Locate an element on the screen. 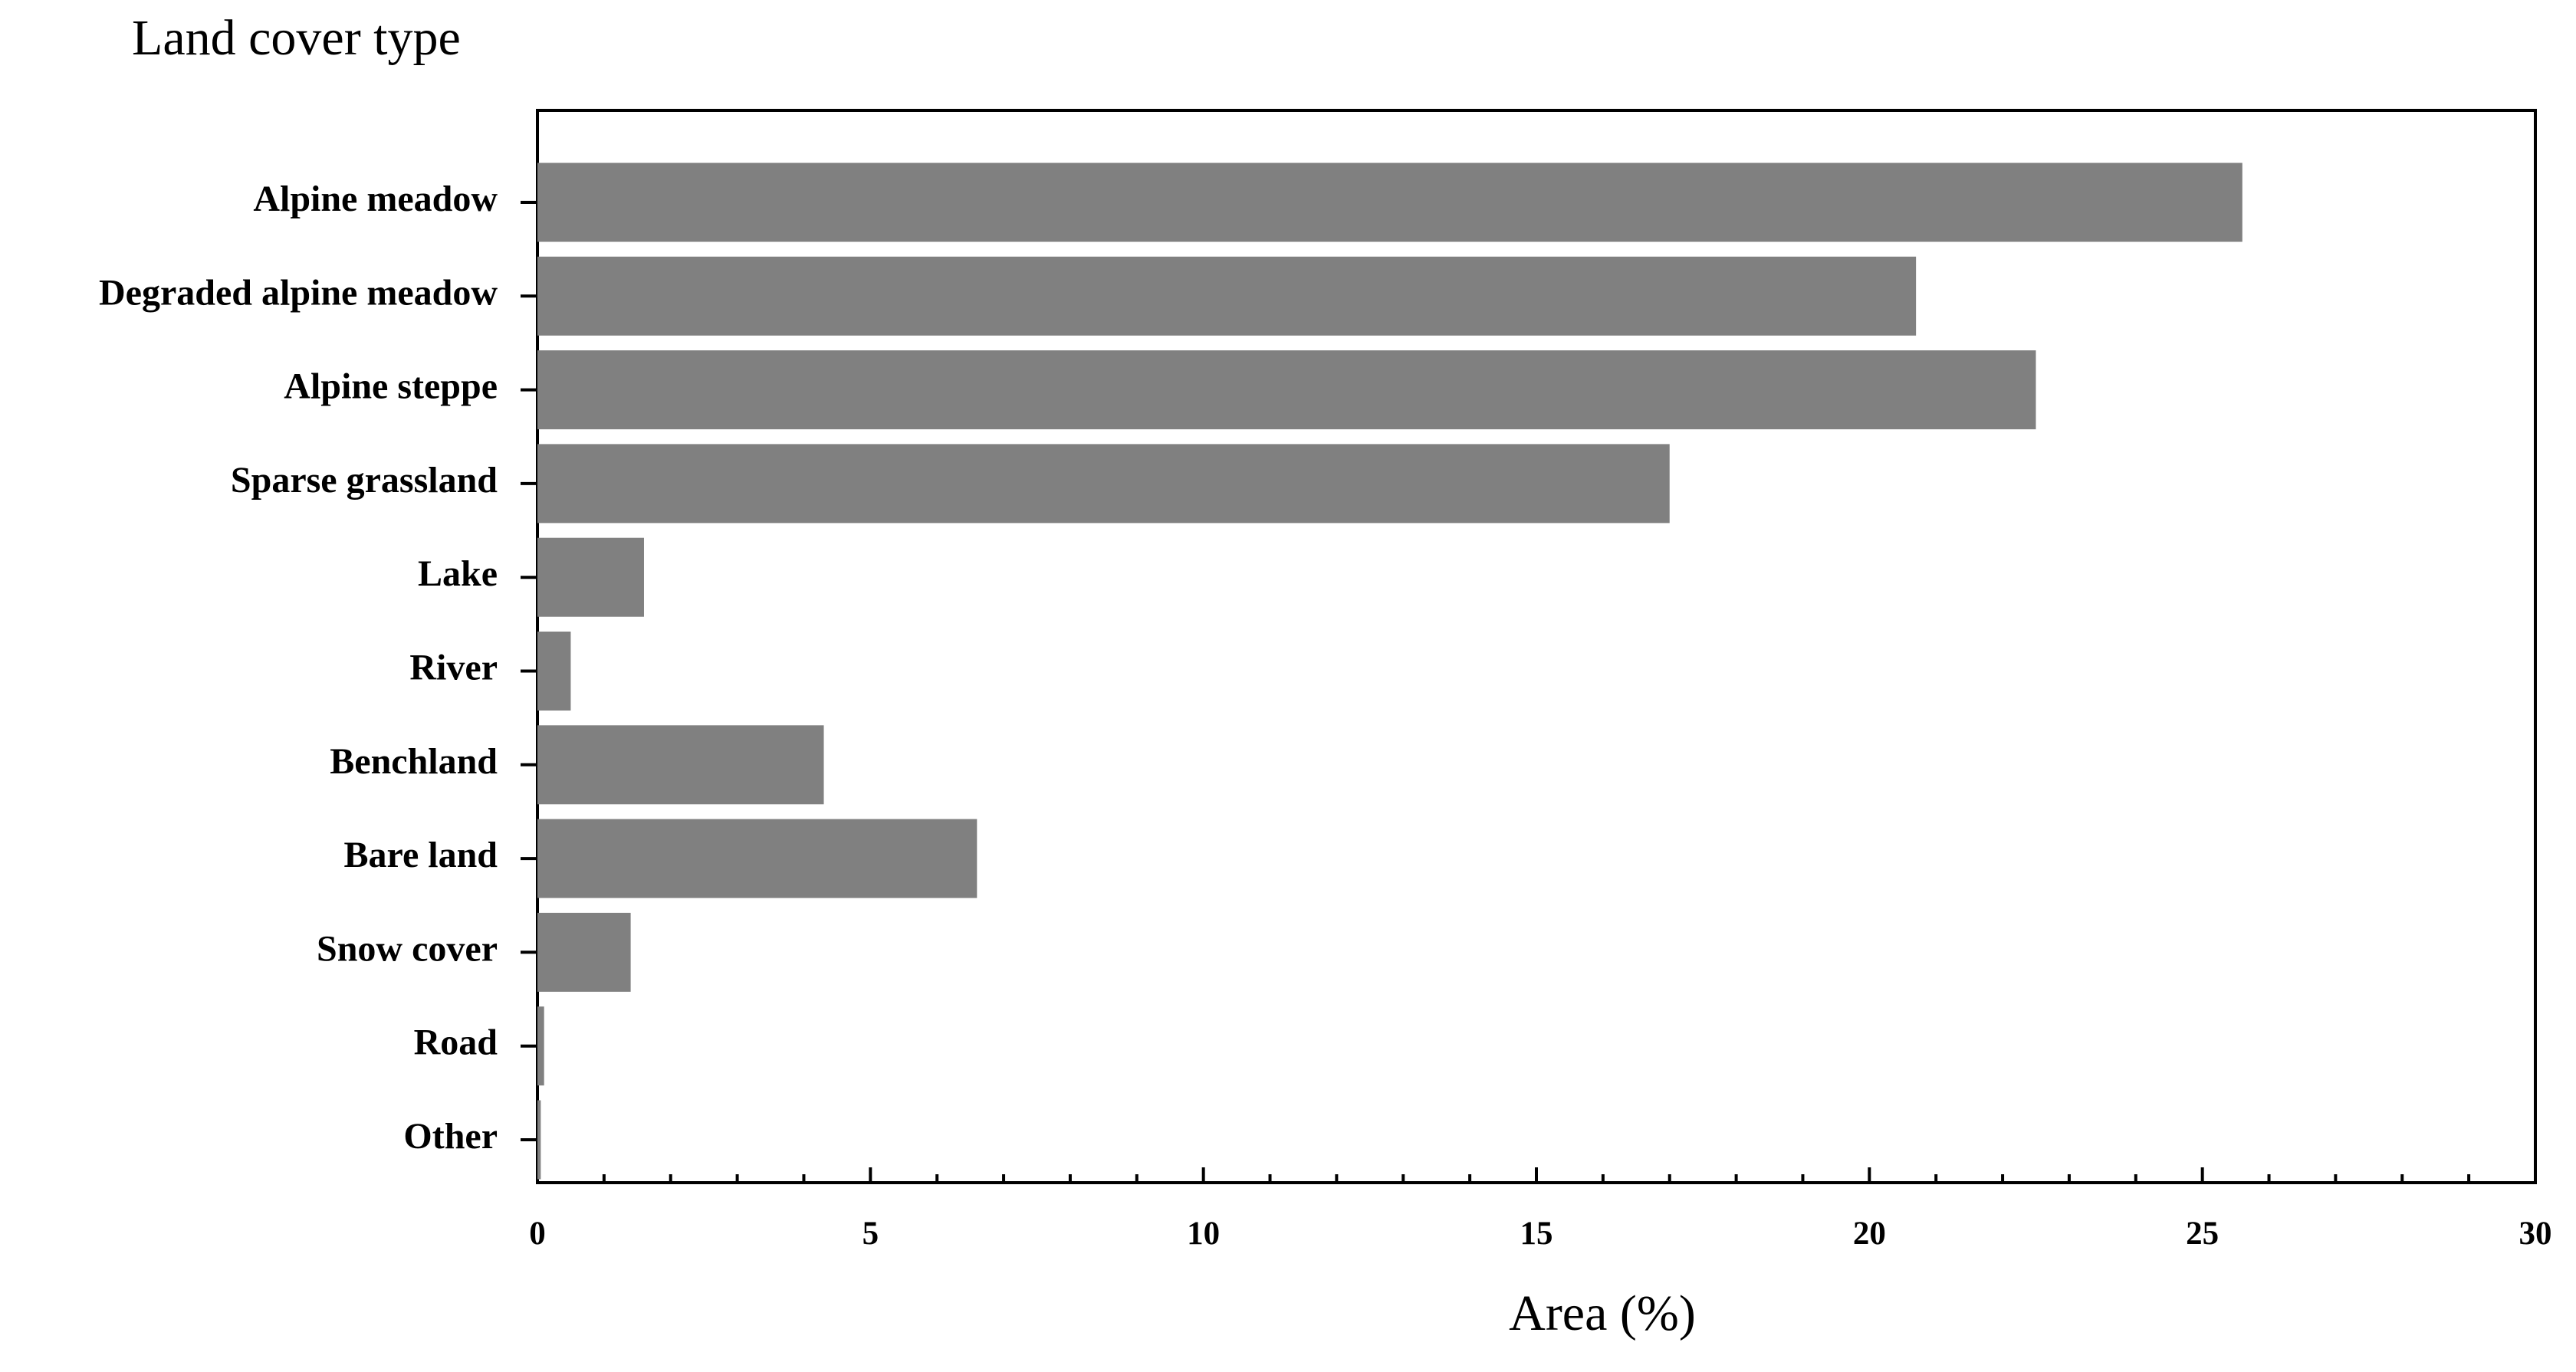 The width and height of the screenshot is (2576, 1372). x-axis-title: Area (%) is located at coordinates (1603, 1313).